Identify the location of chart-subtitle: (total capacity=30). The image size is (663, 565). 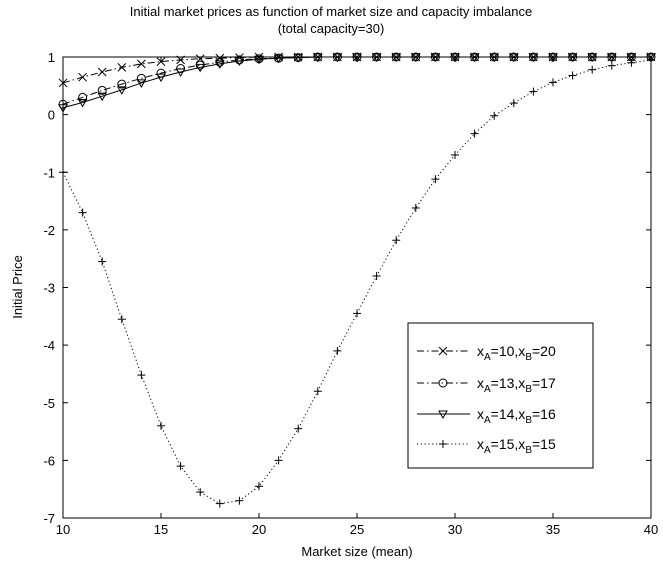
(331, 28).